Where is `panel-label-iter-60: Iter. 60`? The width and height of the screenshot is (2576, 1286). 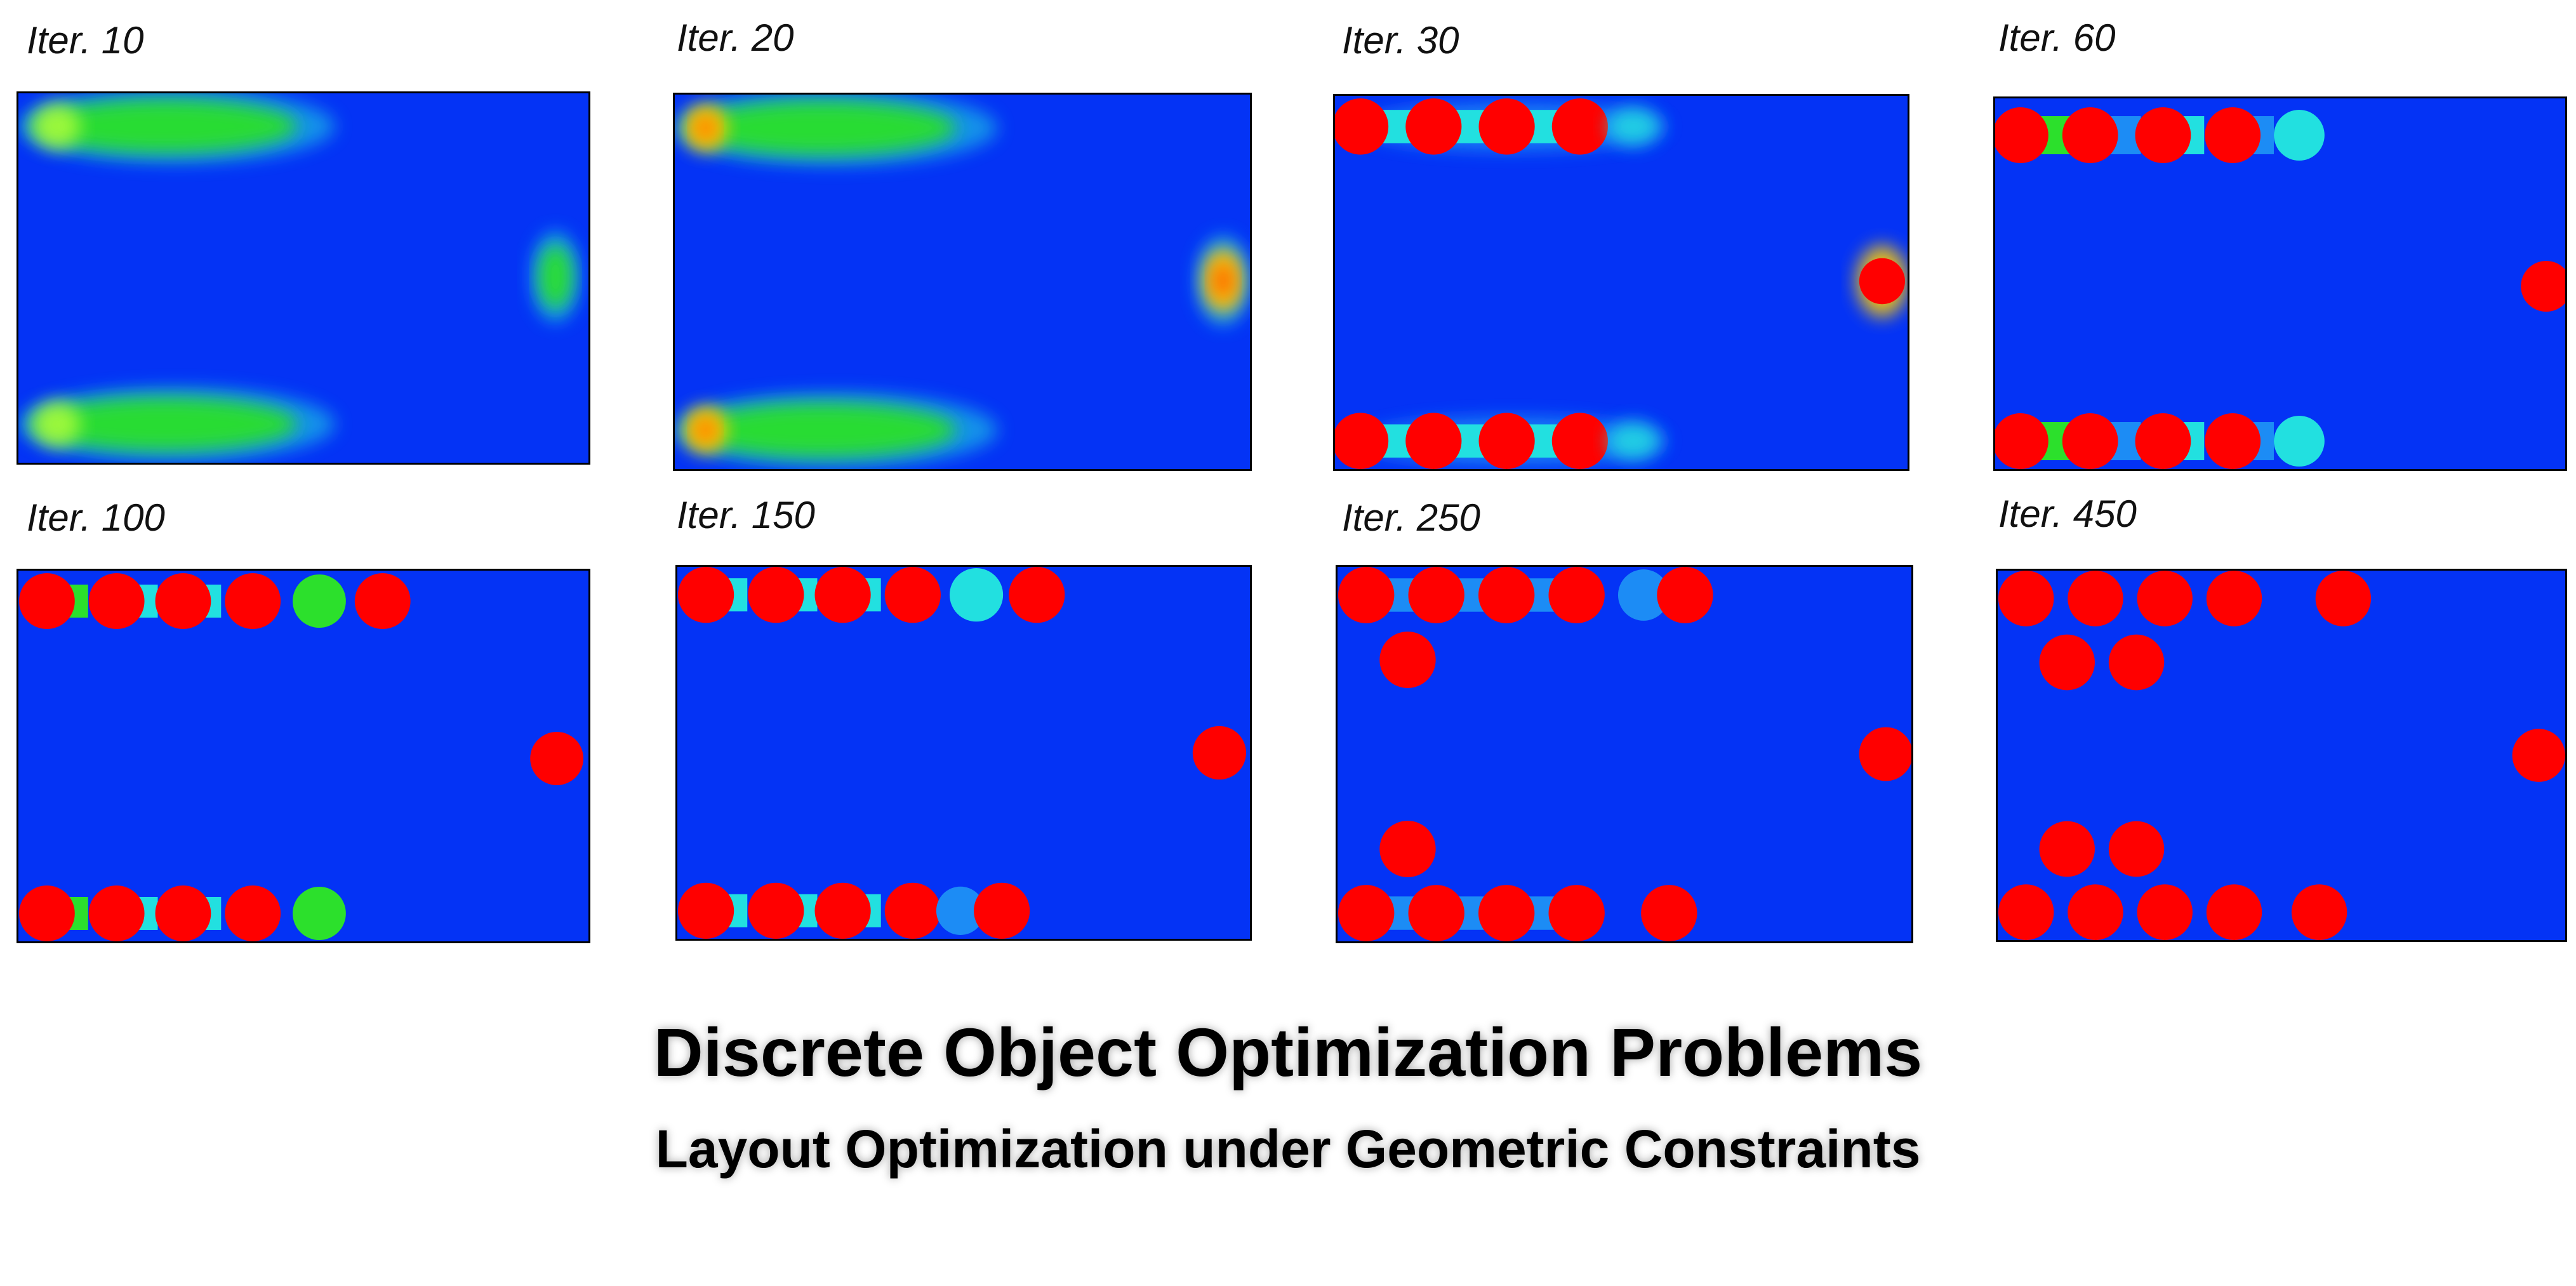 panel-label-iter-60: Iter. 60 is located at coordinates (2057, 38).